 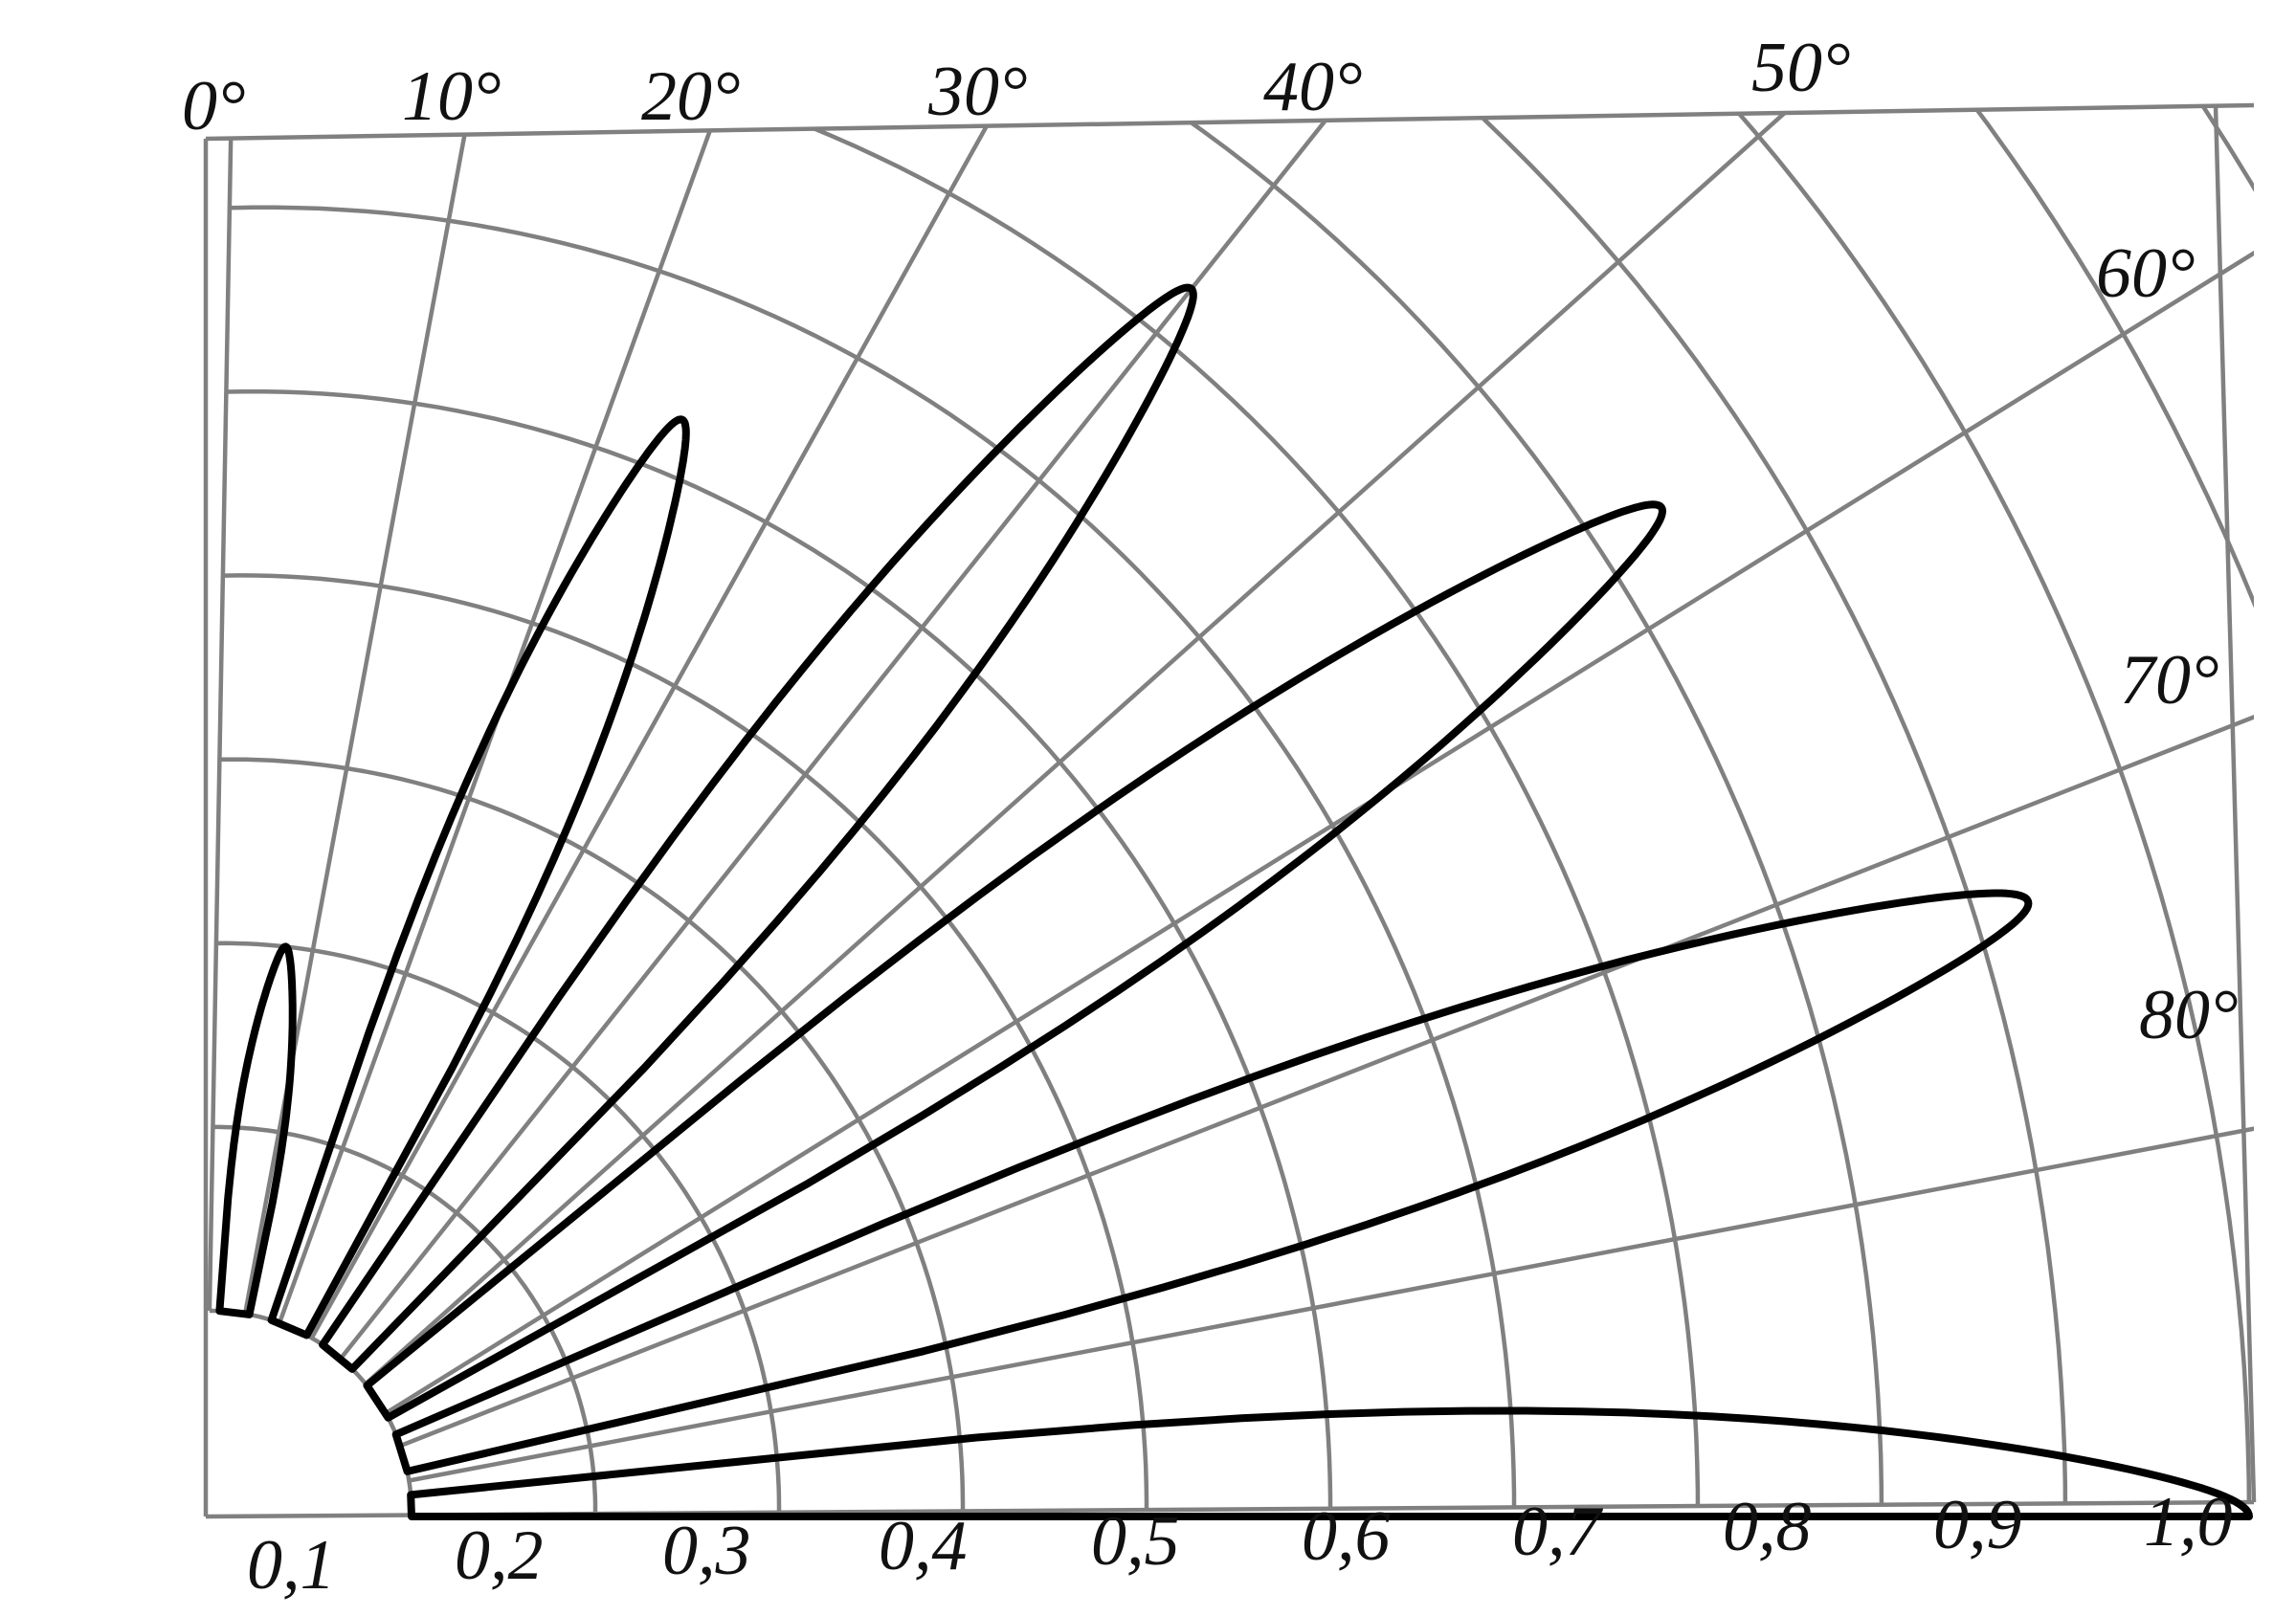 I want to click on radial-tick-label: 0,2, so click(x=499, y=1555).